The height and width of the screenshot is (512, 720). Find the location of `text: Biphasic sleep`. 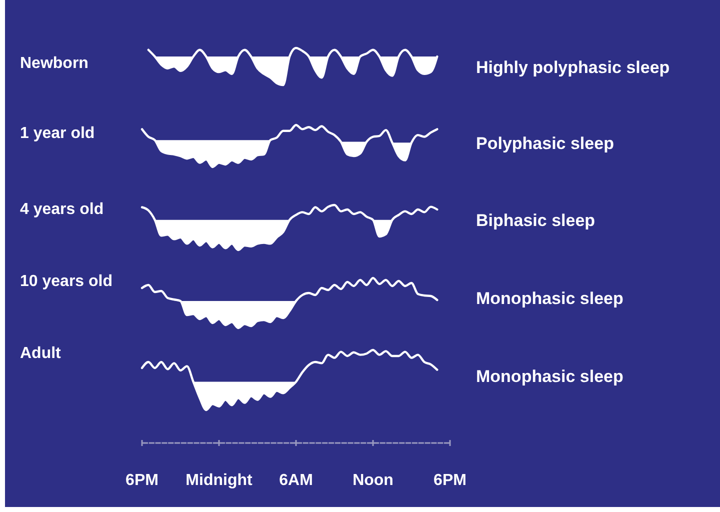

text: Biphasic sleep is located at coordinates (536, 220).